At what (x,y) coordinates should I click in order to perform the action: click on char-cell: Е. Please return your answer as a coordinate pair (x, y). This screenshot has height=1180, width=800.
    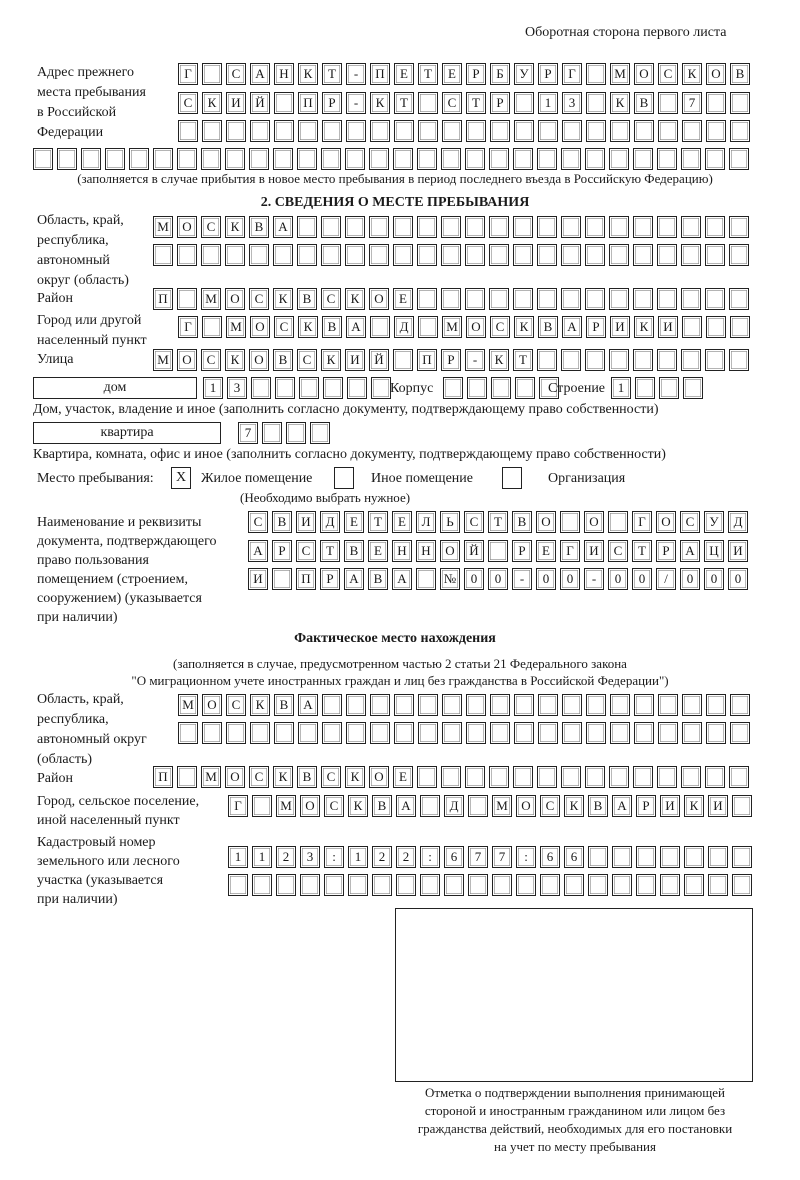
    Looking at the image, I should click on (402, 522).